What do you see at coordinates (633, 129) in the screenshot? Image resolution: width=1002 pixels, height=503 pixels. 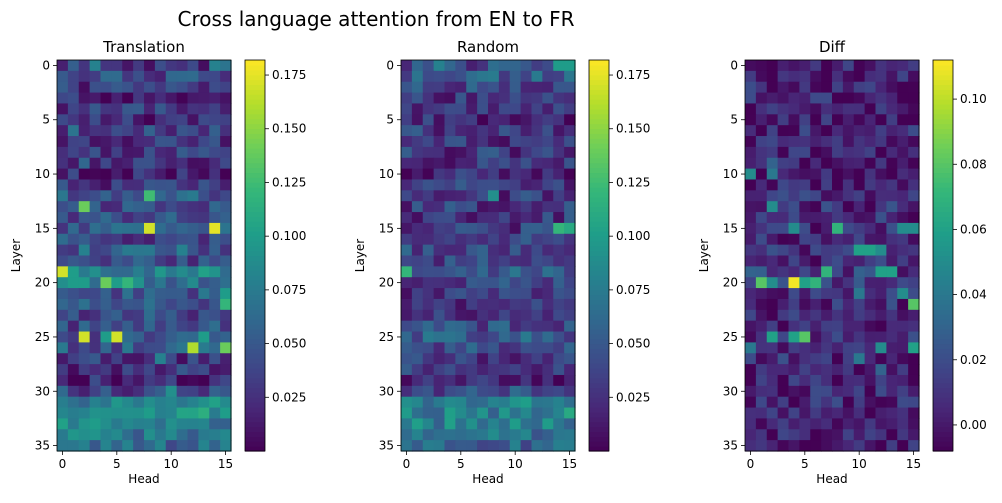 I see `colorbar-tick-label: 0.150` at bounding box center [633, 129].